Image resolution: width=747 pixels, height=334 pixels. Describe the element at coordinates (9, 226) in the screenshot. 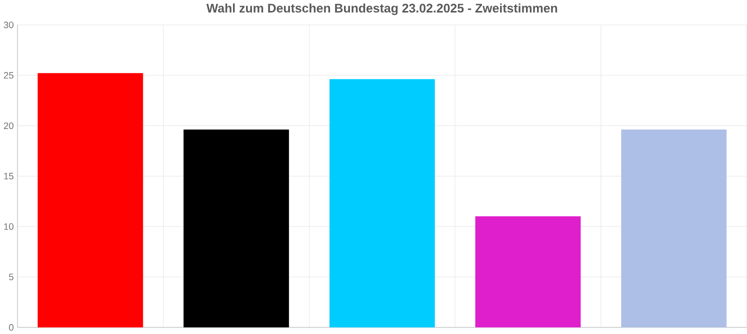

I see `y-tick-label: 10` at that location.